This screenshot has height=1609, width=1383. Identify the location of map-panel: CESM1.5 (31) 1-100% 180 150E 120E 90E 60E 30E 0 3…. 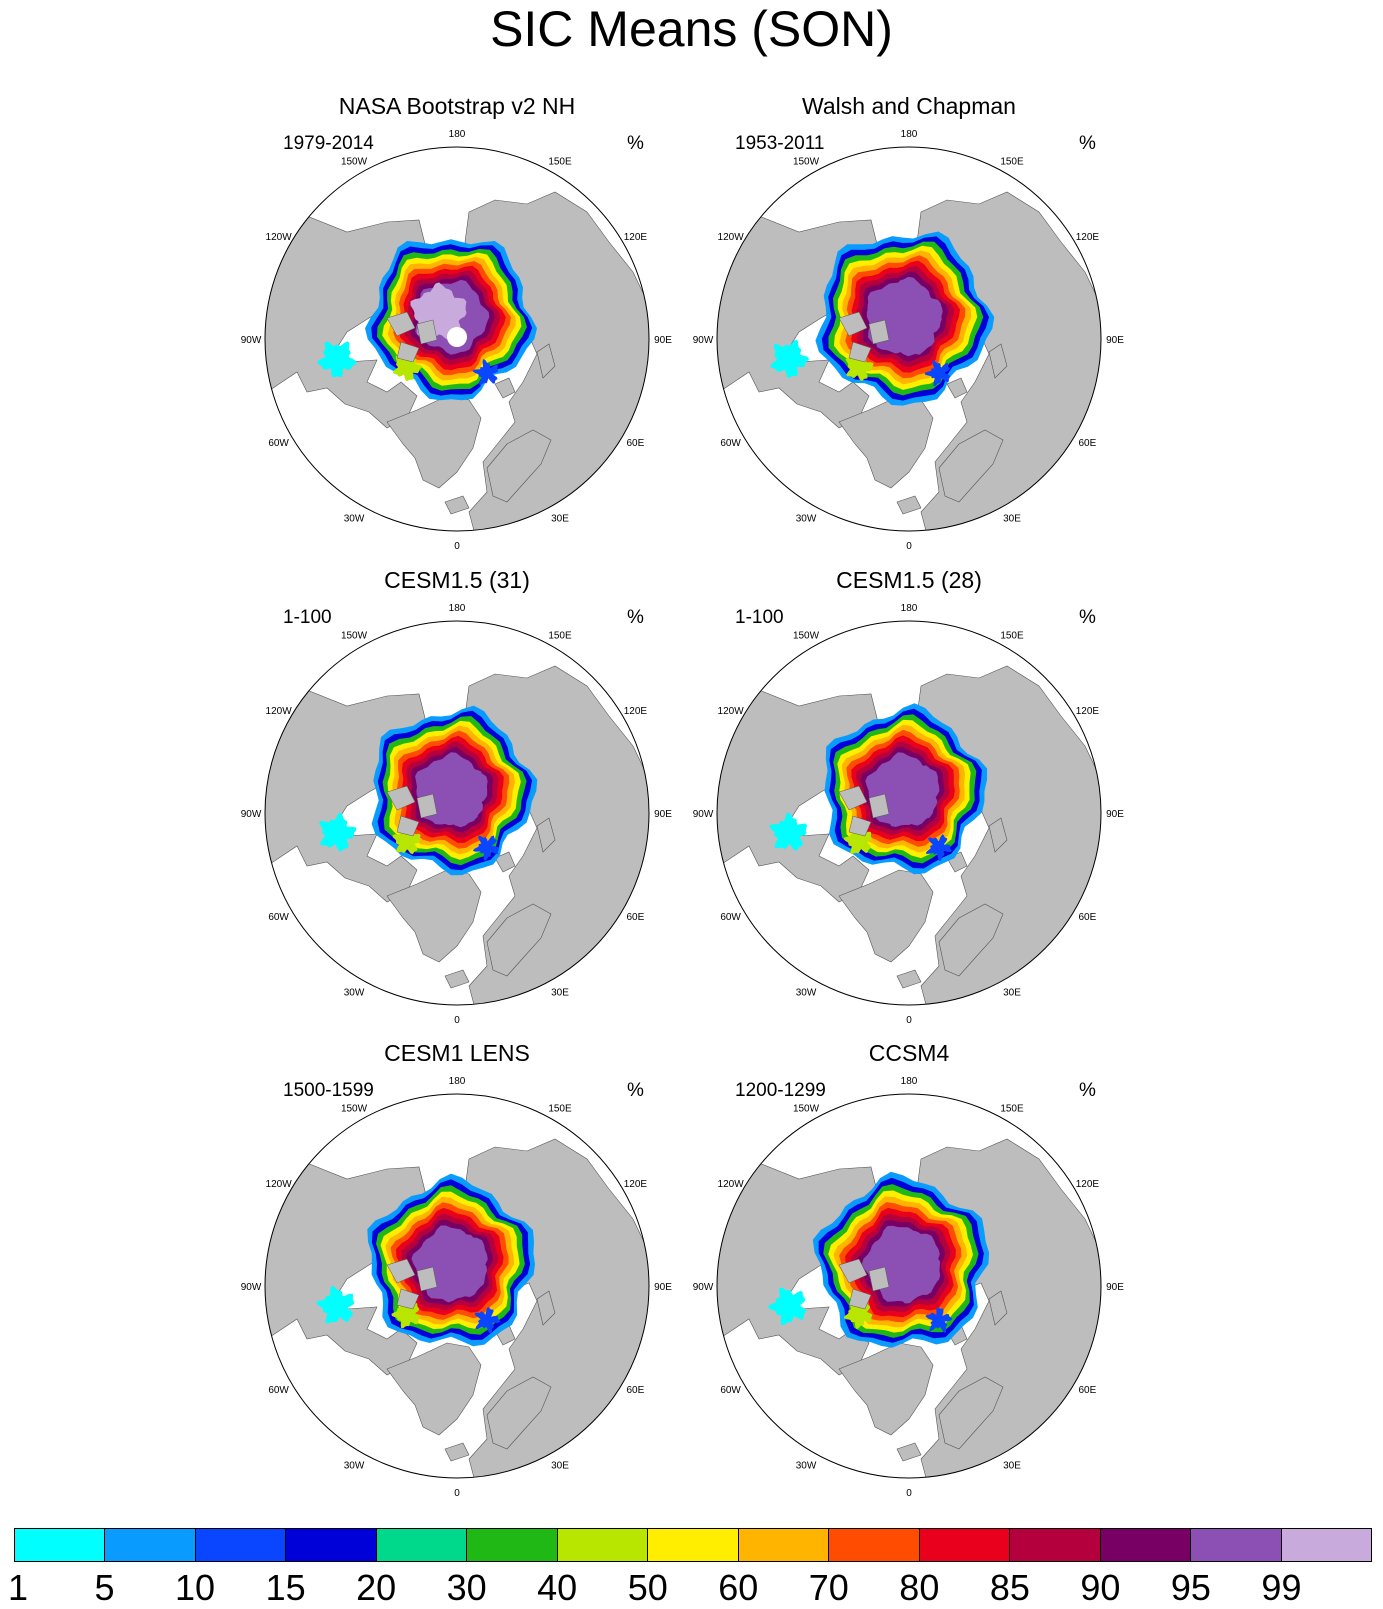
(457, 796).